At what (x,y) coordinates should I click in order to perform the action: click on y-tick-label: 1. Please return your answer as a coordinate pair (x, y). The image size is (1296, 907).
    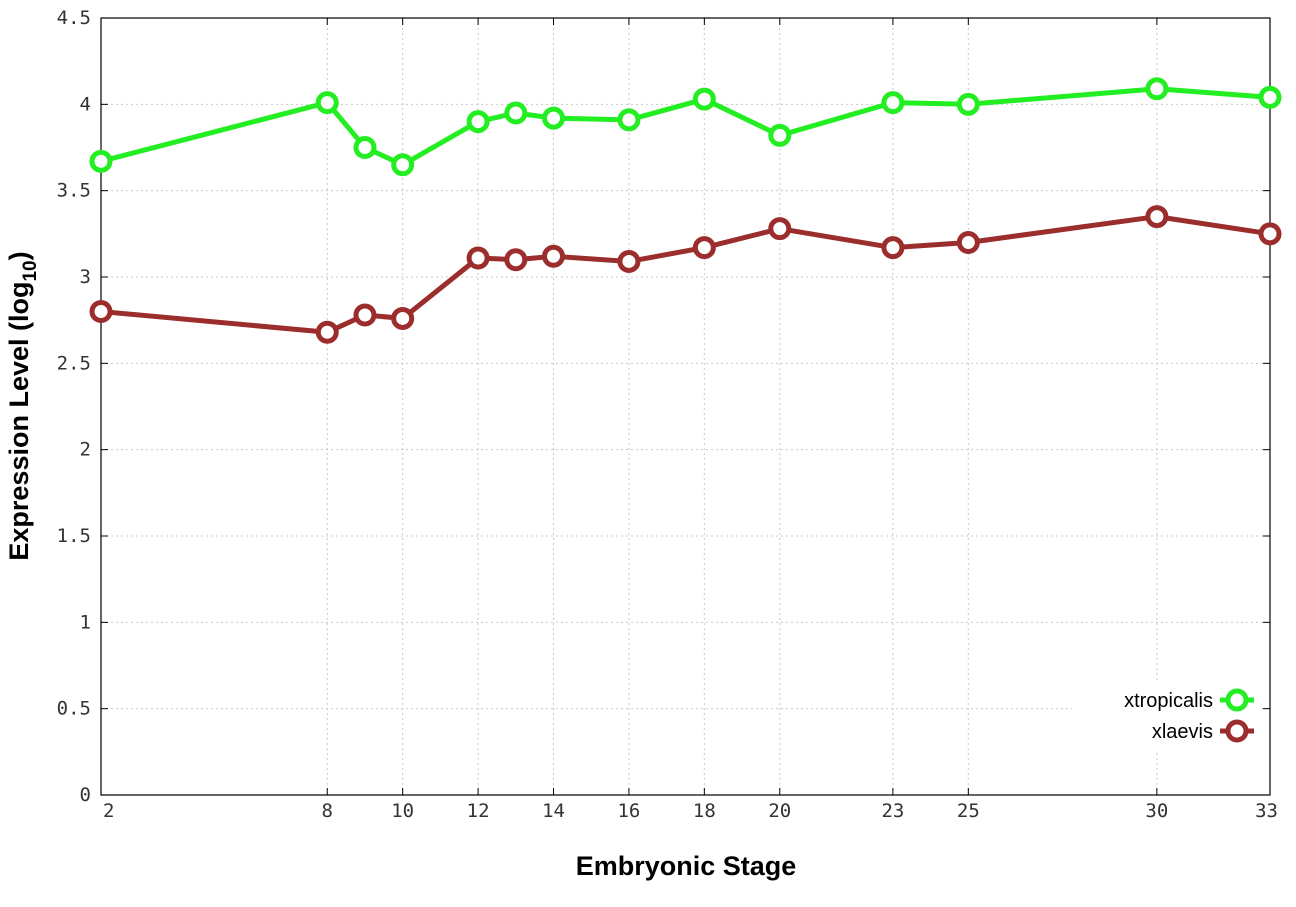
    Looking at the image, I should click on (85, 622).